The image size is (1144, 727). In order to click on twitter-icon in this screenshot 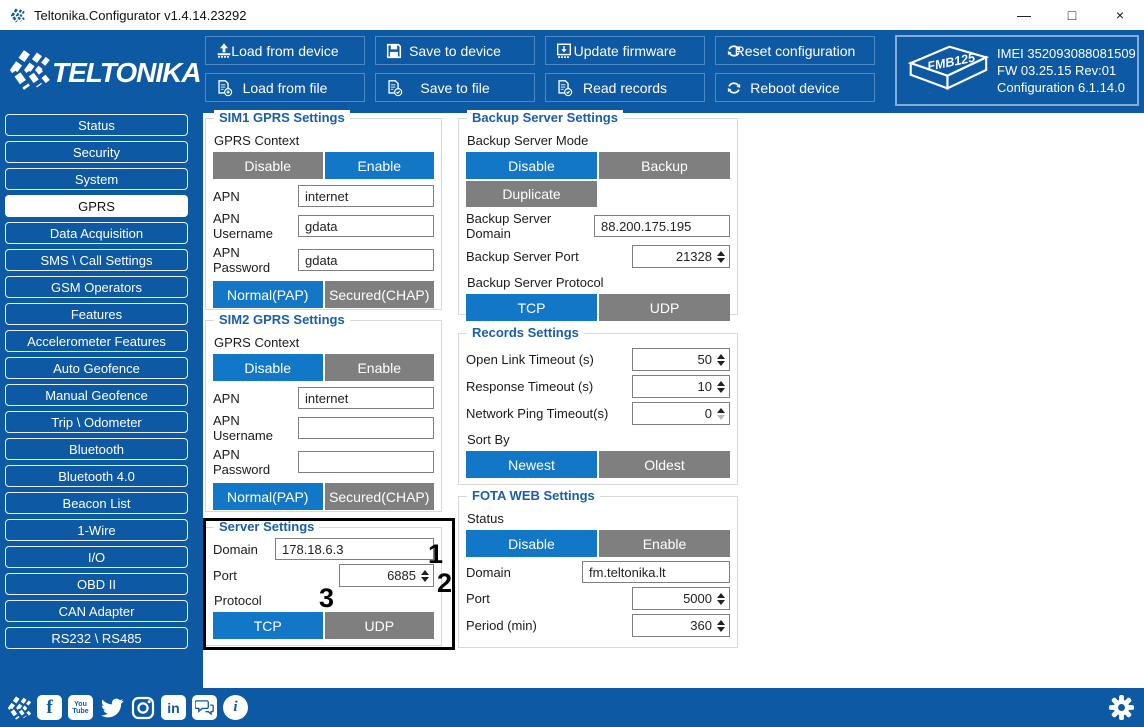, I will do `click(111, 707)`.